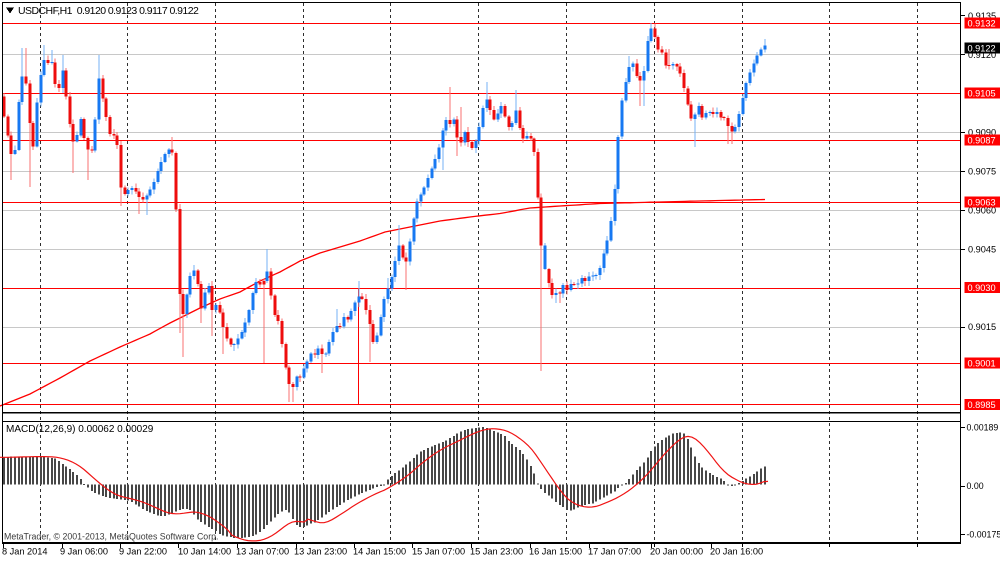 Image resolution: width=1000 pixels, height=562 pixels. What do you see at coordinates (555, 552) in the screenshot?
I see `svg-text: 16 Jan 15:00` at bounding box center [555, 552].